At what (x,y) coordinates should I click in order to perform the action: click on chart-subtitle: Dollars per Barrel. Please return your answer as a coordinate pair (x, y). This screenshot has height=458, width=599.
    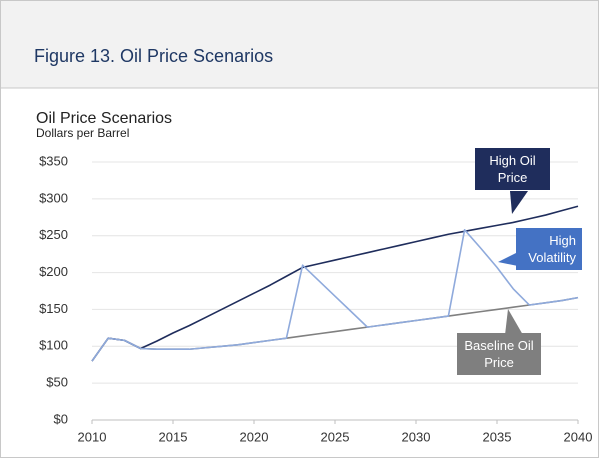
    Looking at the image, I should click on (82, 133).